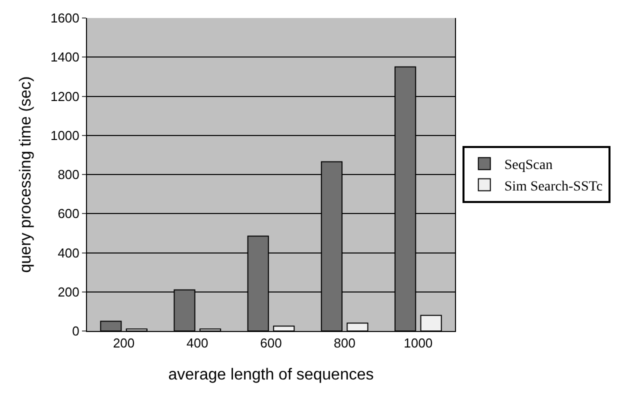  I want to click on y-tick-label: 1400, so click(65, 57).